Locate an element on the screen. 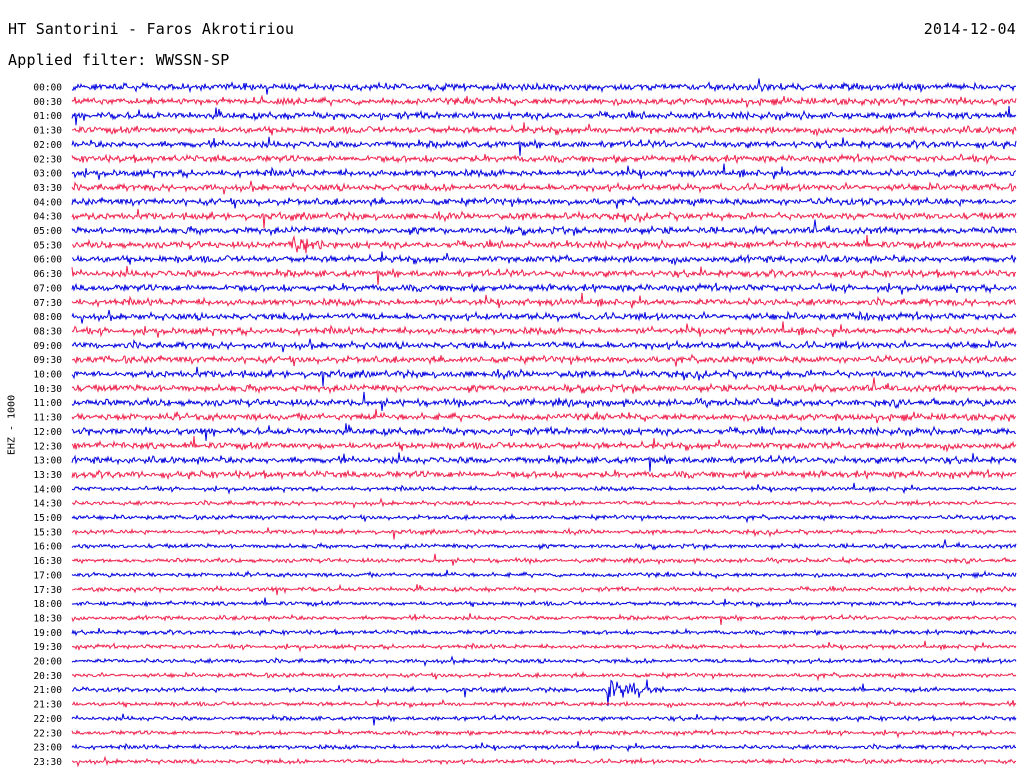  row-time-label: 04:30 is located at coordinates (47, 217).